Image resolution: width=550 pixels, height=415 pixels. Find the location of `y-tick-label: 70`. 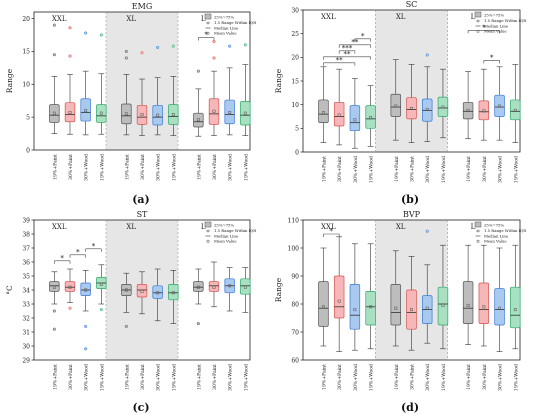

y-tick-label: 70 is located at coordinates (295, 332).